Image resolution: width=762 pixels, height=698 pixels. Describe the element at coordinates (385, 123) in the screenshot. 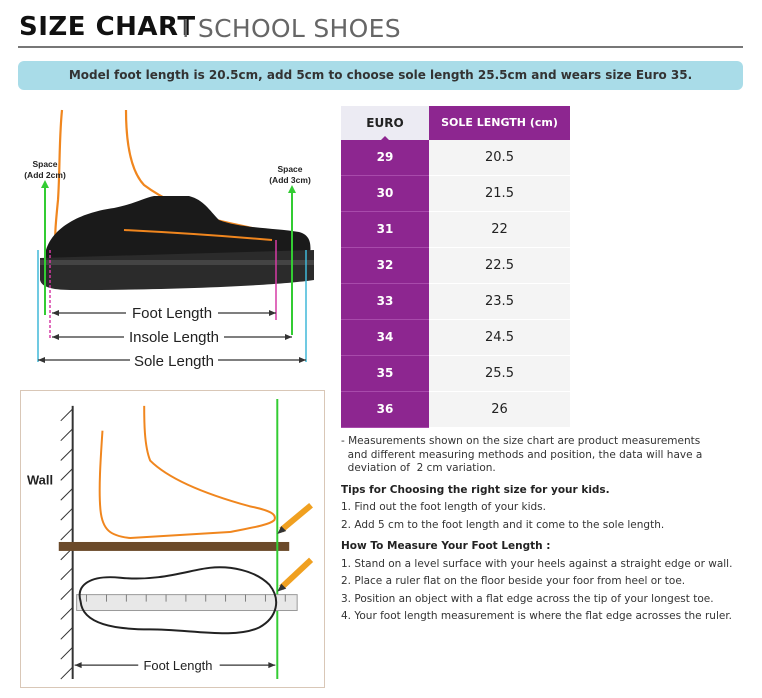

I see `euro-column-header: EURO` at that location.